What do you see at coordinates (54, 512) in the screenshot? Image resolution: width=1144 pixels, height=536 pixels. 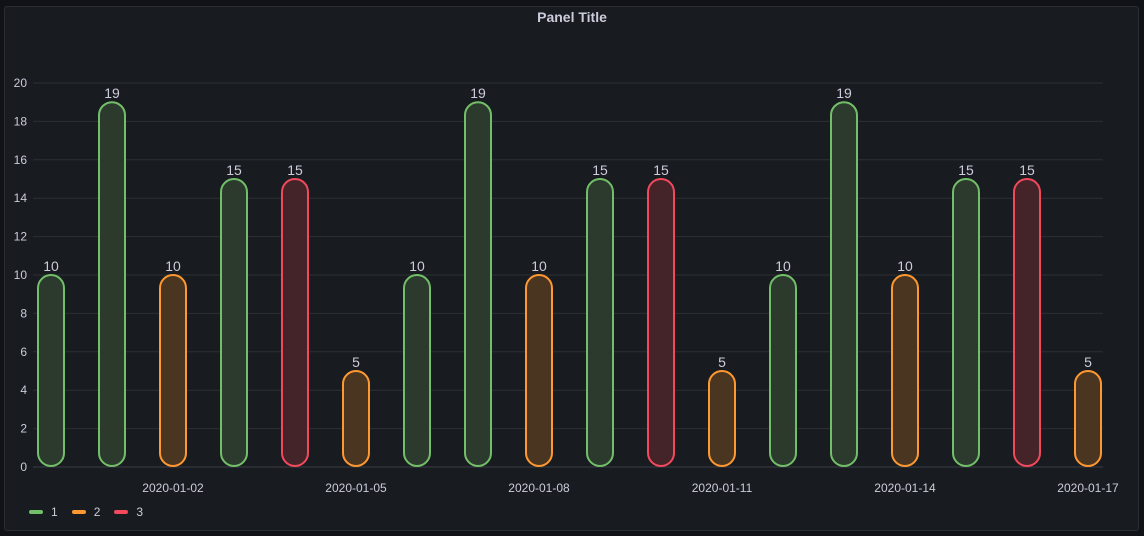 I see `legend-label: 1` at bounding box center [54, 512].